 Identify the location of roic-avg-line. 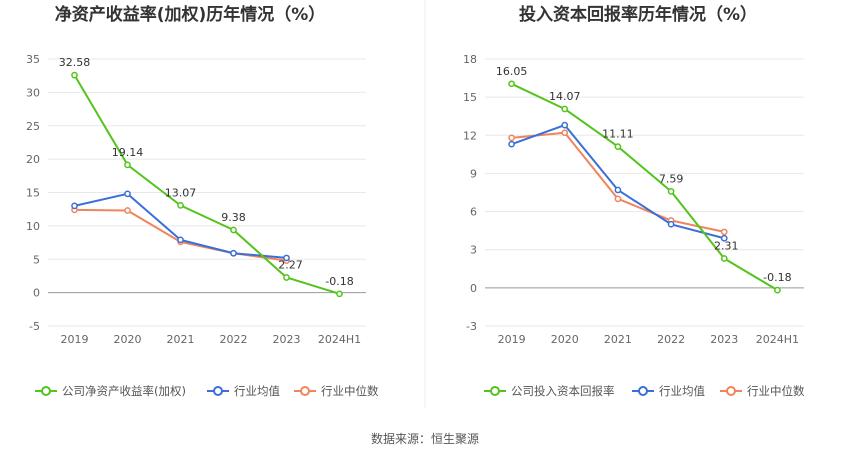
(618, 182).